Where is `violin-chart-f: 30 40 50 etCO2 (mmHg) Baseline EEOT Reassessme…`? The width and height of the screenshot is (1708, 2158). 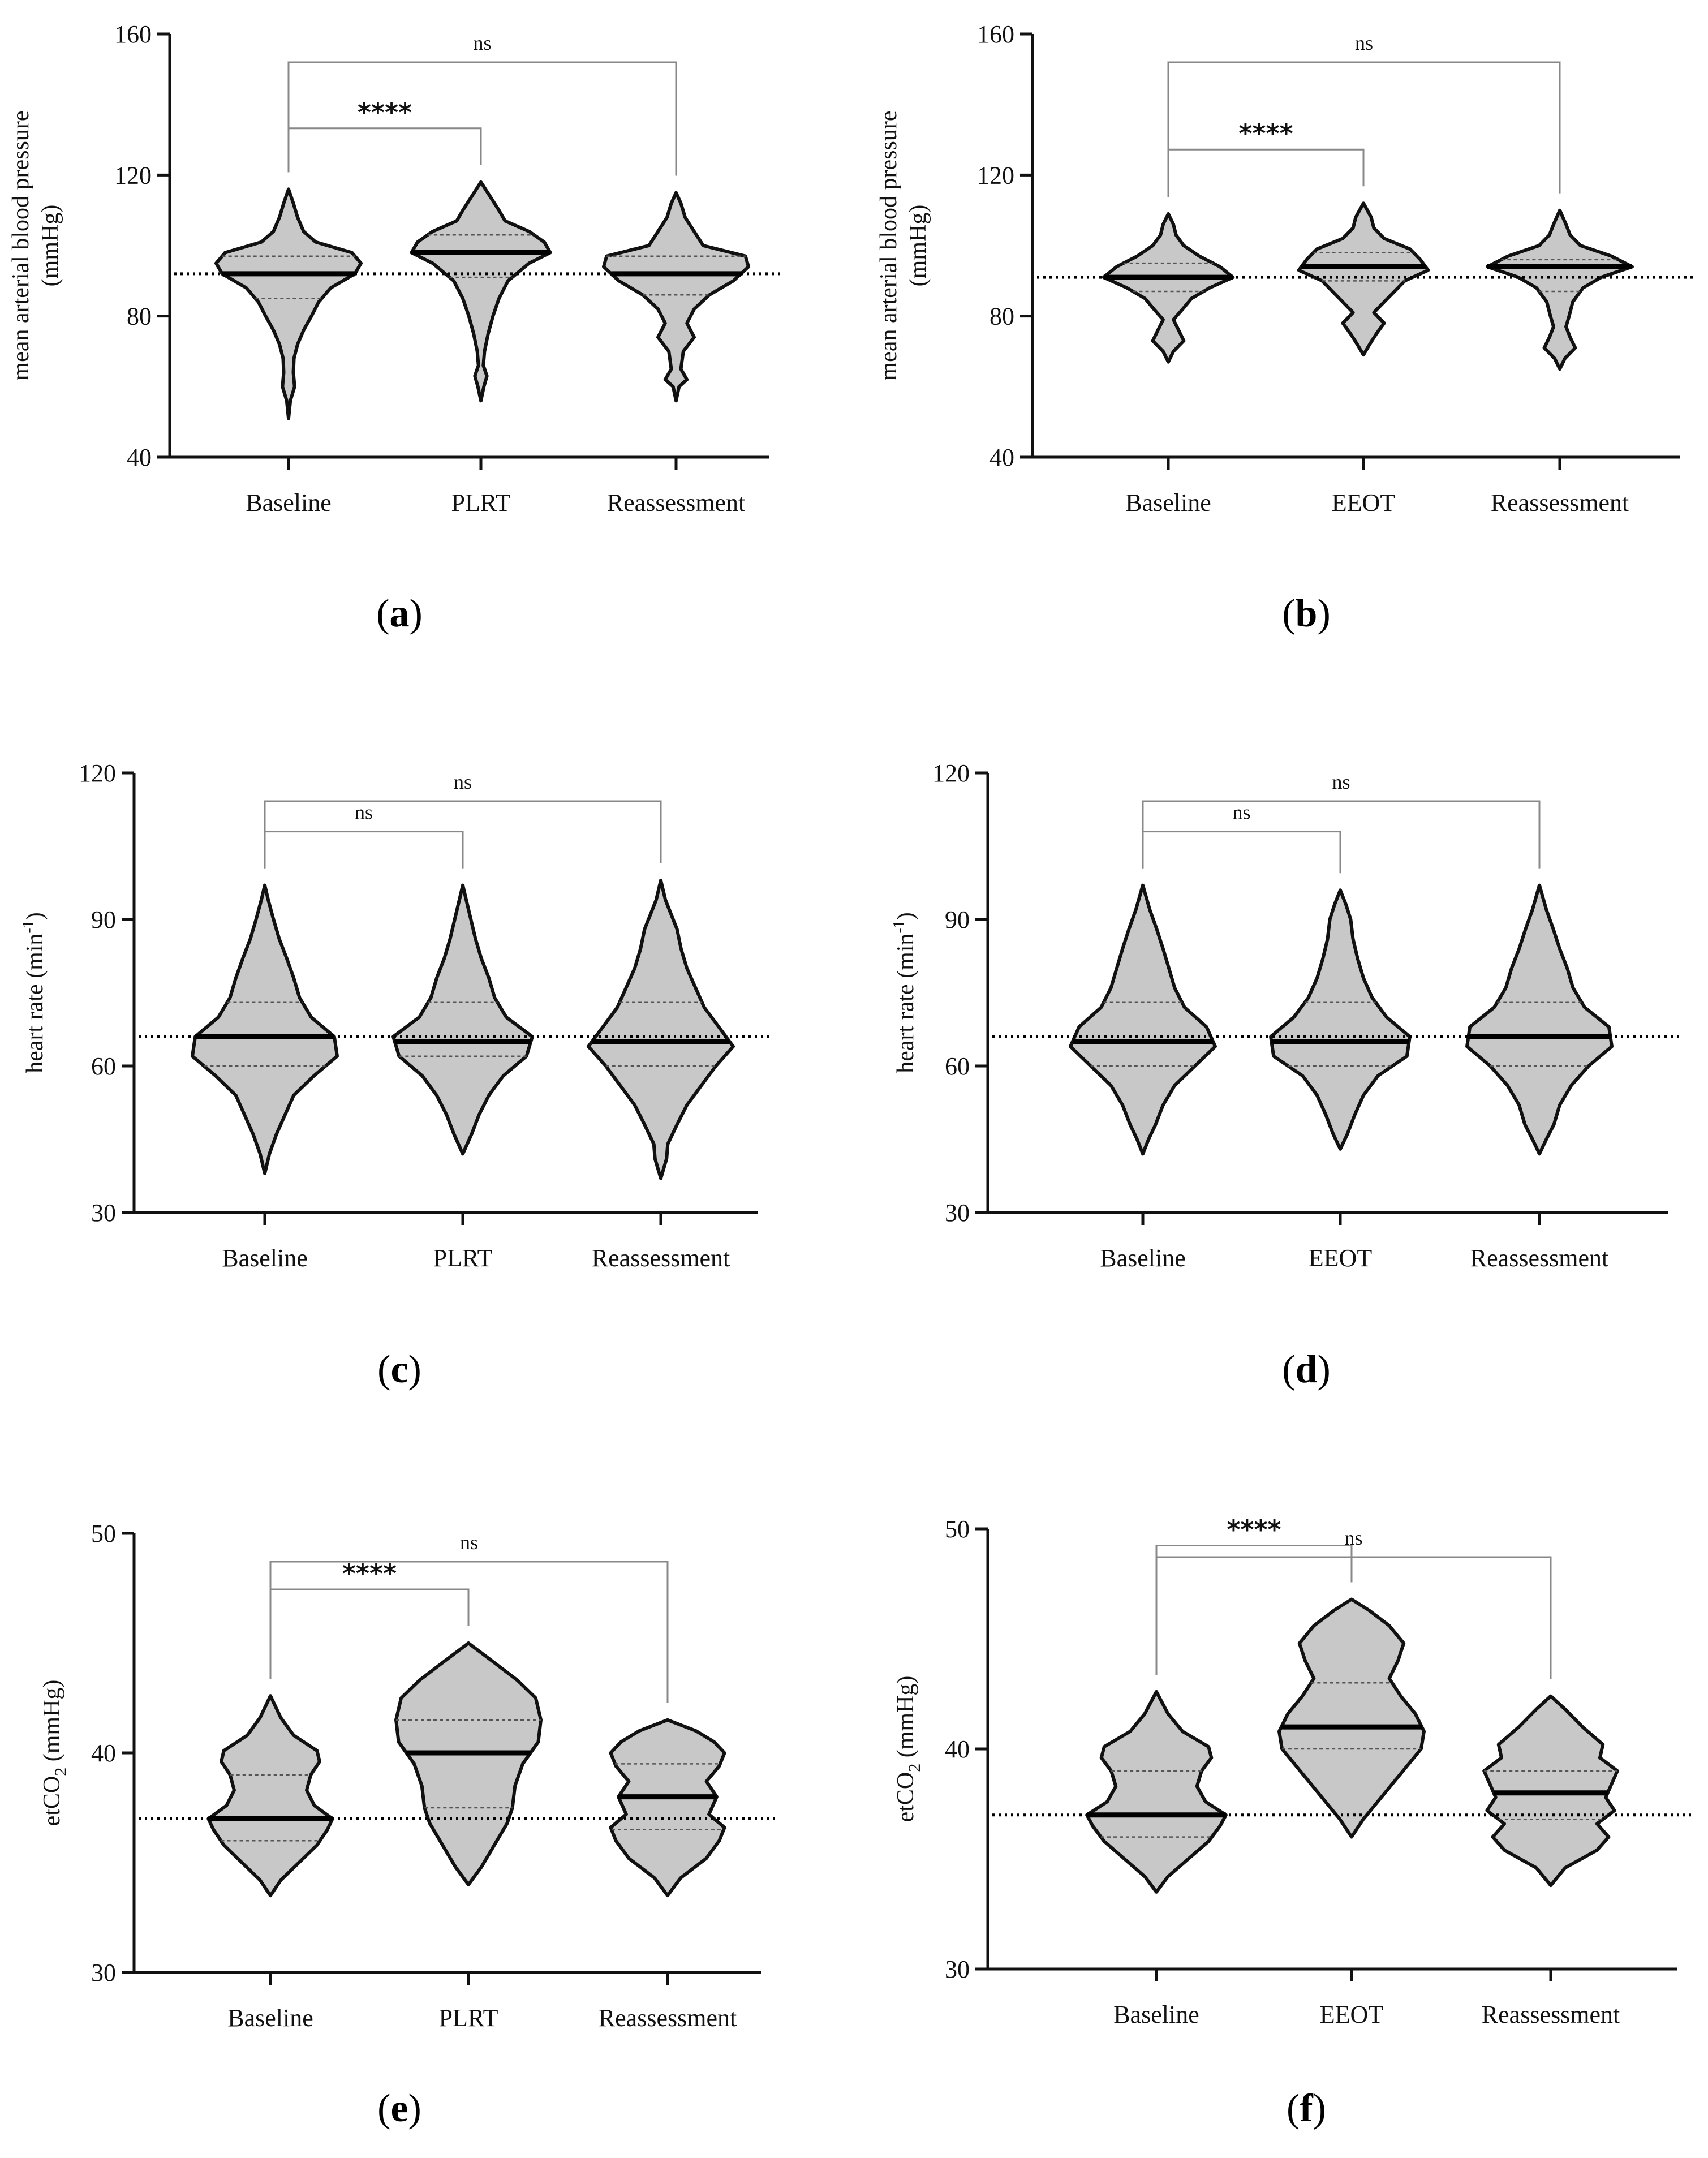 violin-chart-f: 30 40 50 etCO2 (mmHg) Baseline EEOT Reassessme… is located at coordinates (1292, 1771).